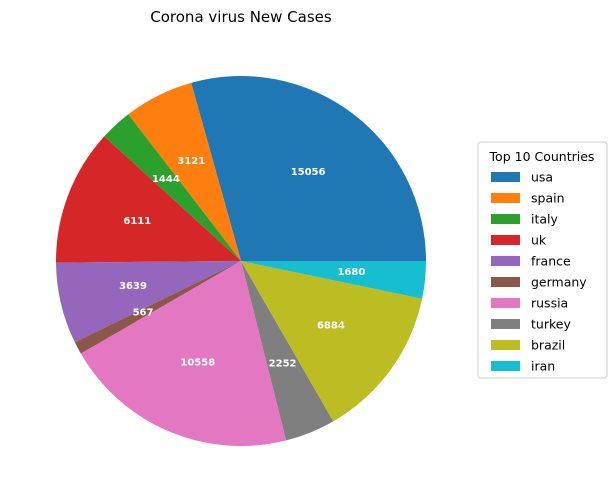  I want to click on legend-swatch-spain, so click(505, 198).